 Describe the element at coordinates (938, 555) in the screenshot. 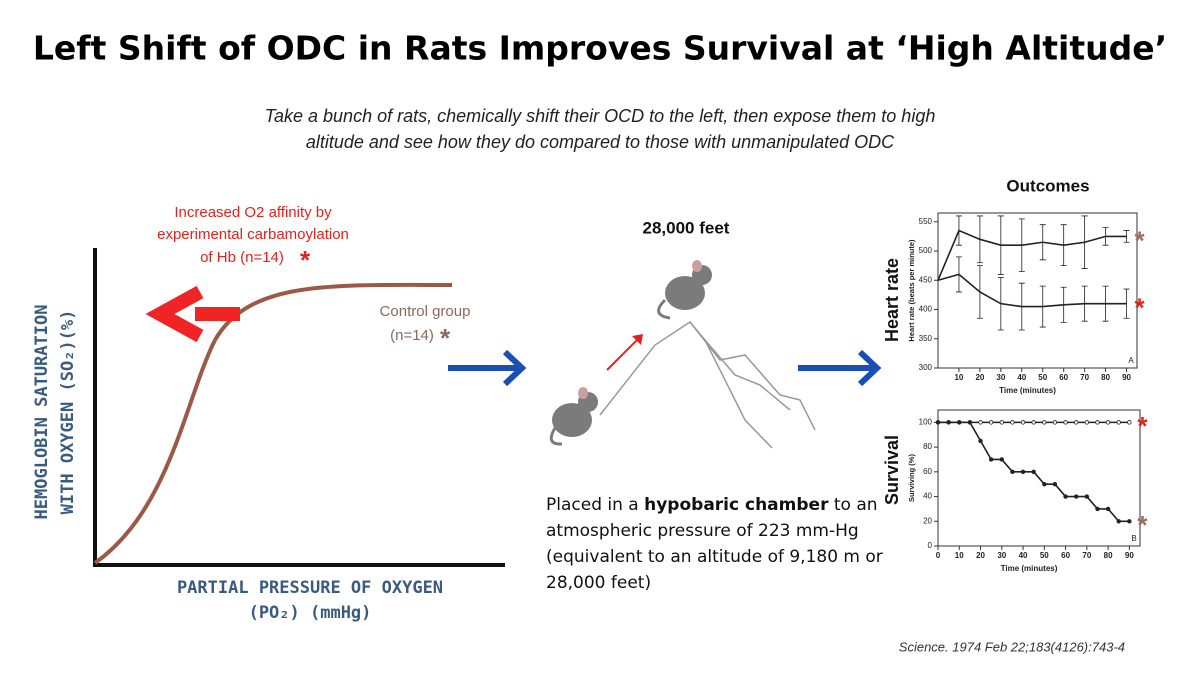

I see `x-tick-label: 0` at that location.